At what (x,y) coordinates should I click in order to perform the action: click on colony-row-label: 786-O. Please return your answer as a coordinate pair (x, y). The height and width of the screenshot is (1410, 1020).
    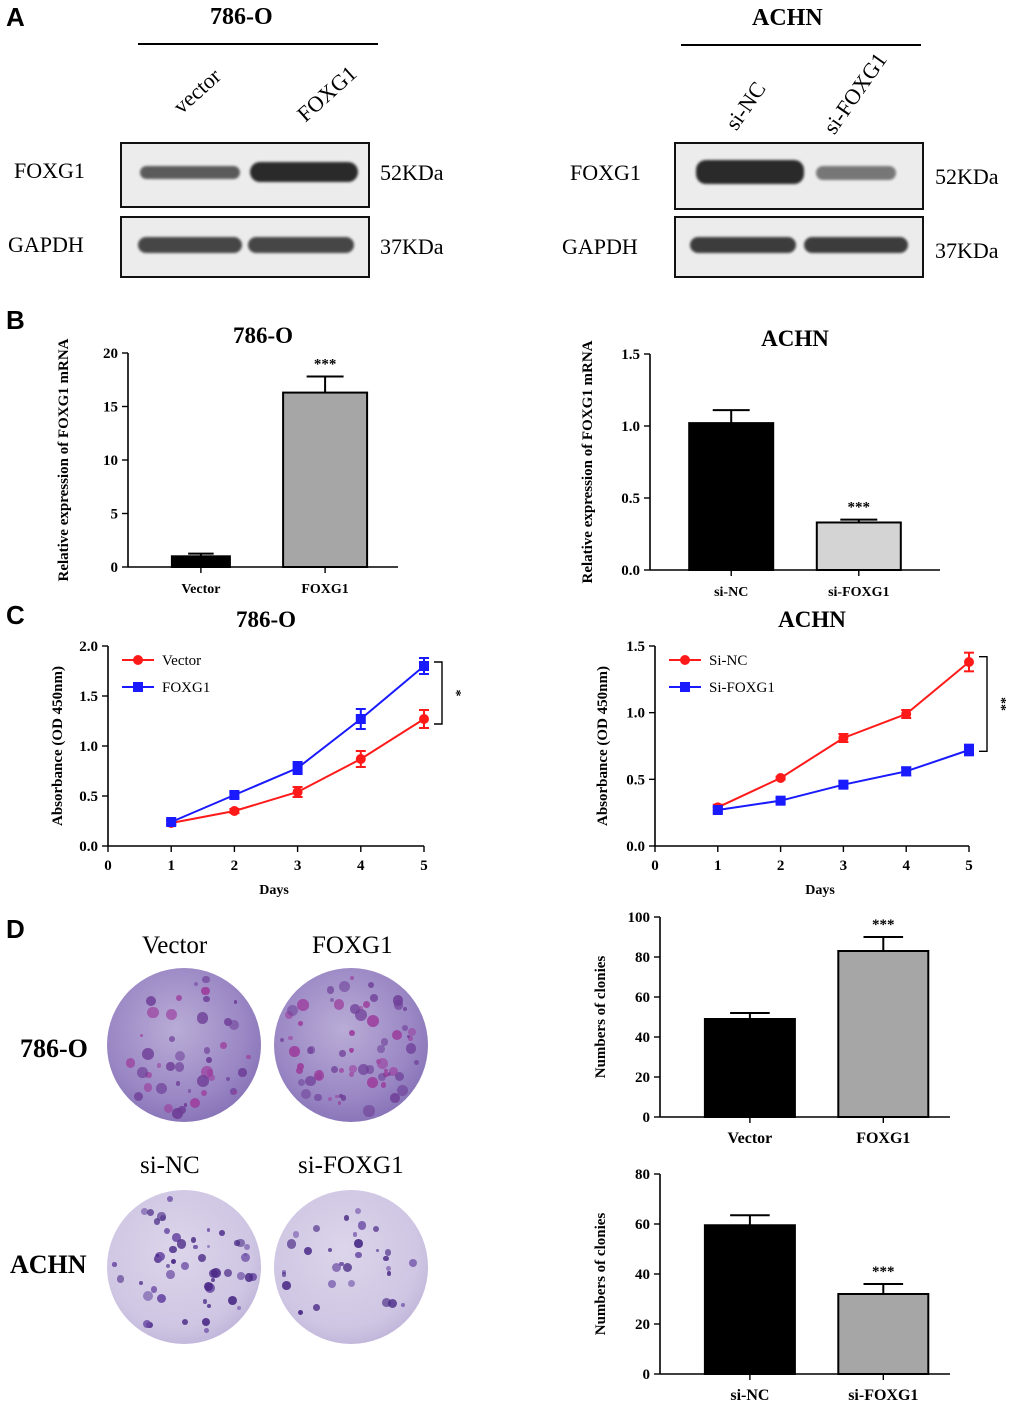
    Looking at the image, I should click on (54, 1048).